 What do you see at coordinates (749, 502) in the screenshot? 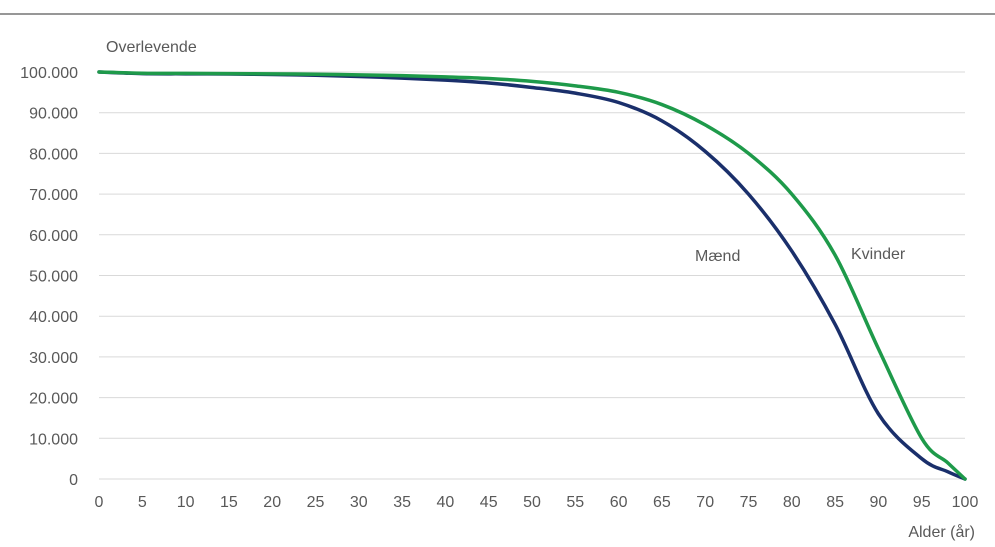
I see `x-tick-label: 75` at bounding box center [749, 502].